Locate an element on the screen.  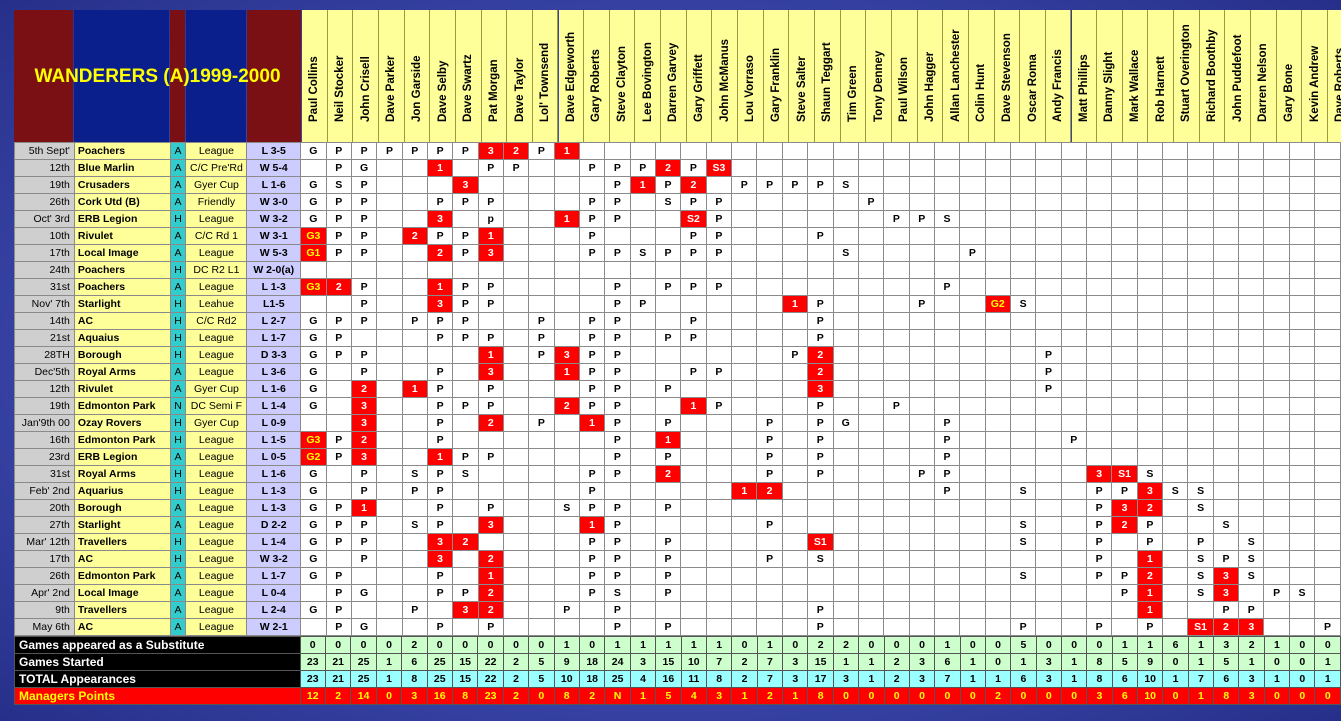
opponent: Poachers is located at coordinates (122, 287).